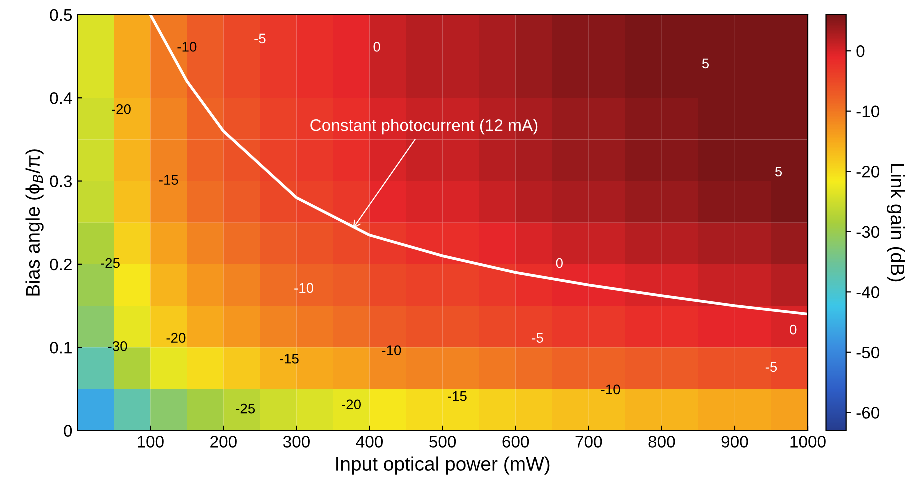  What do you see at coordinates (223, 442) in the screenshot?
I see `x-tick-label: 200` at bounding box center [223, 442].